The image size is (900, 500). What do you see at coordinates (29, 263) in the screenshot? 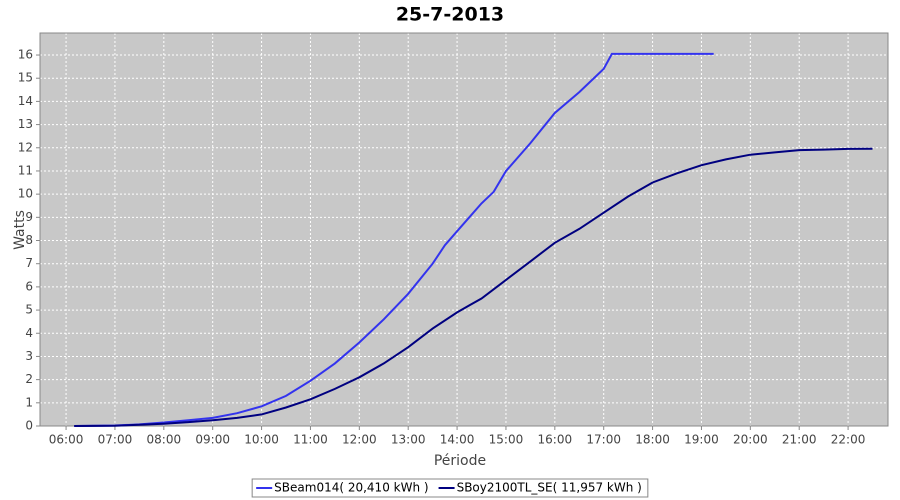
I see `y-tick-label: 7` at bounding box center [29, 263].